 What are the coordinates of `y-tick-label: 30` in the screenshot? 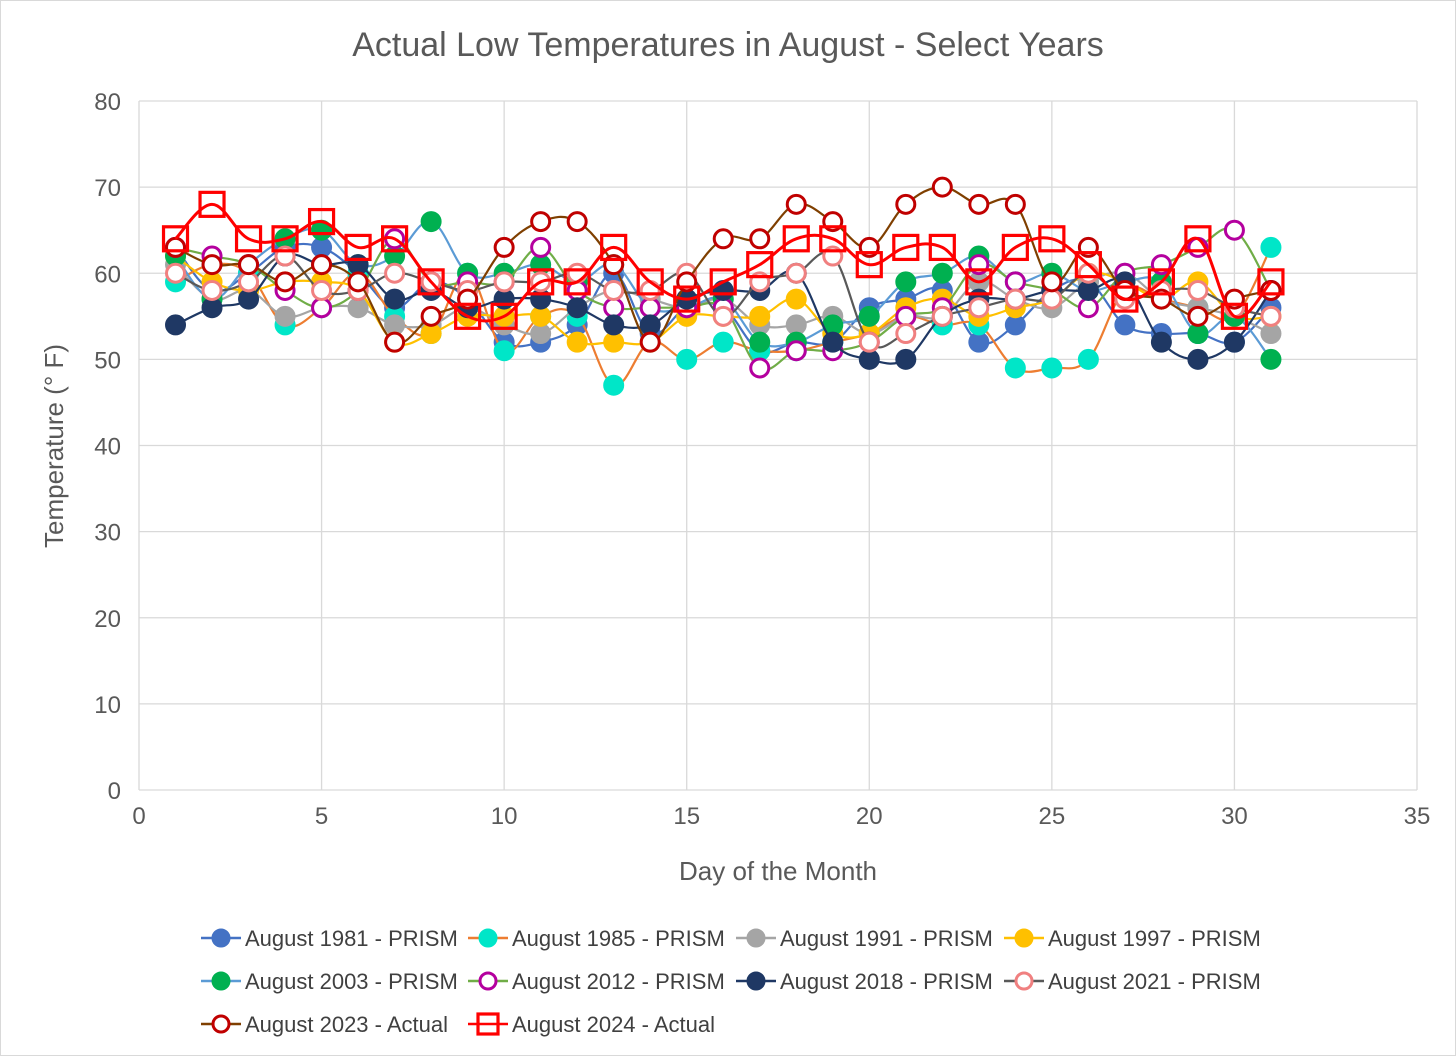 It's located at (107, 533).